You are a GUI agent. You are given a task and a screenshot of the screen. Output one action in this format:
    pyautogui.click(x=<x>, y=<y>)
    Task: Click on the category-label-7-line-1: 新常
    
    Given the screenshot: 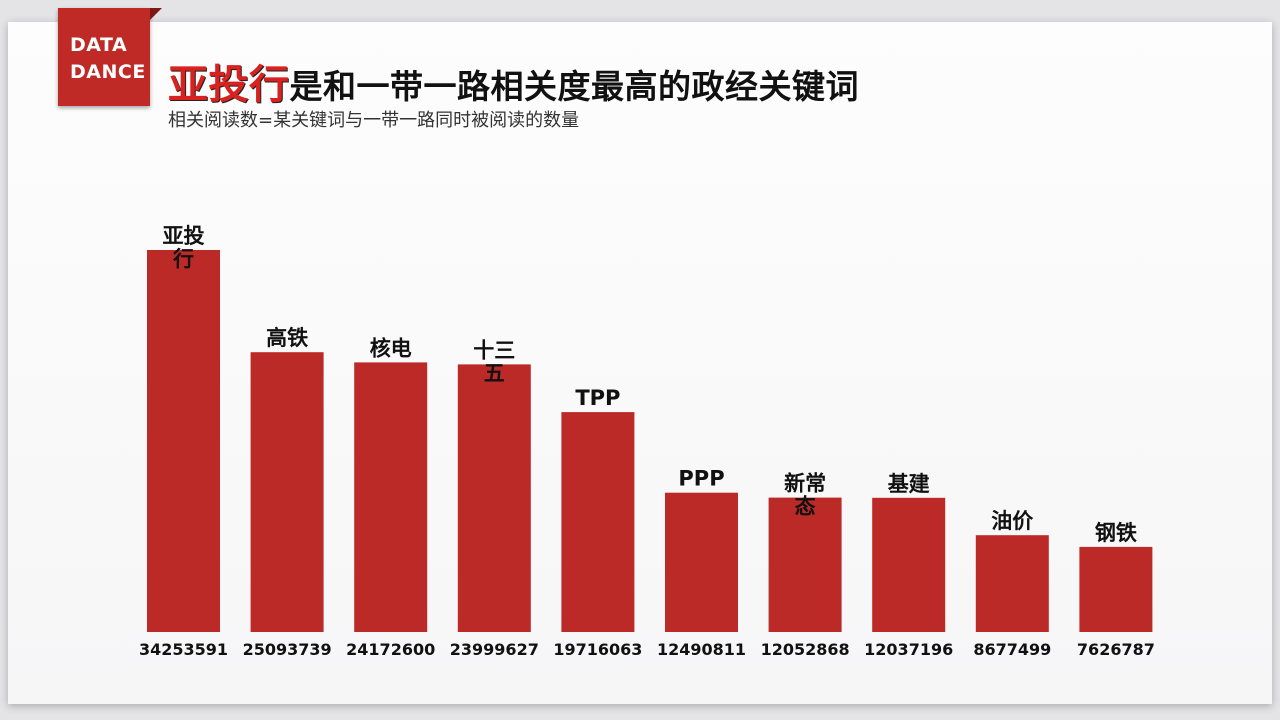 What is the action you would take?
    pyautogui.click(x=805, y=484)
    